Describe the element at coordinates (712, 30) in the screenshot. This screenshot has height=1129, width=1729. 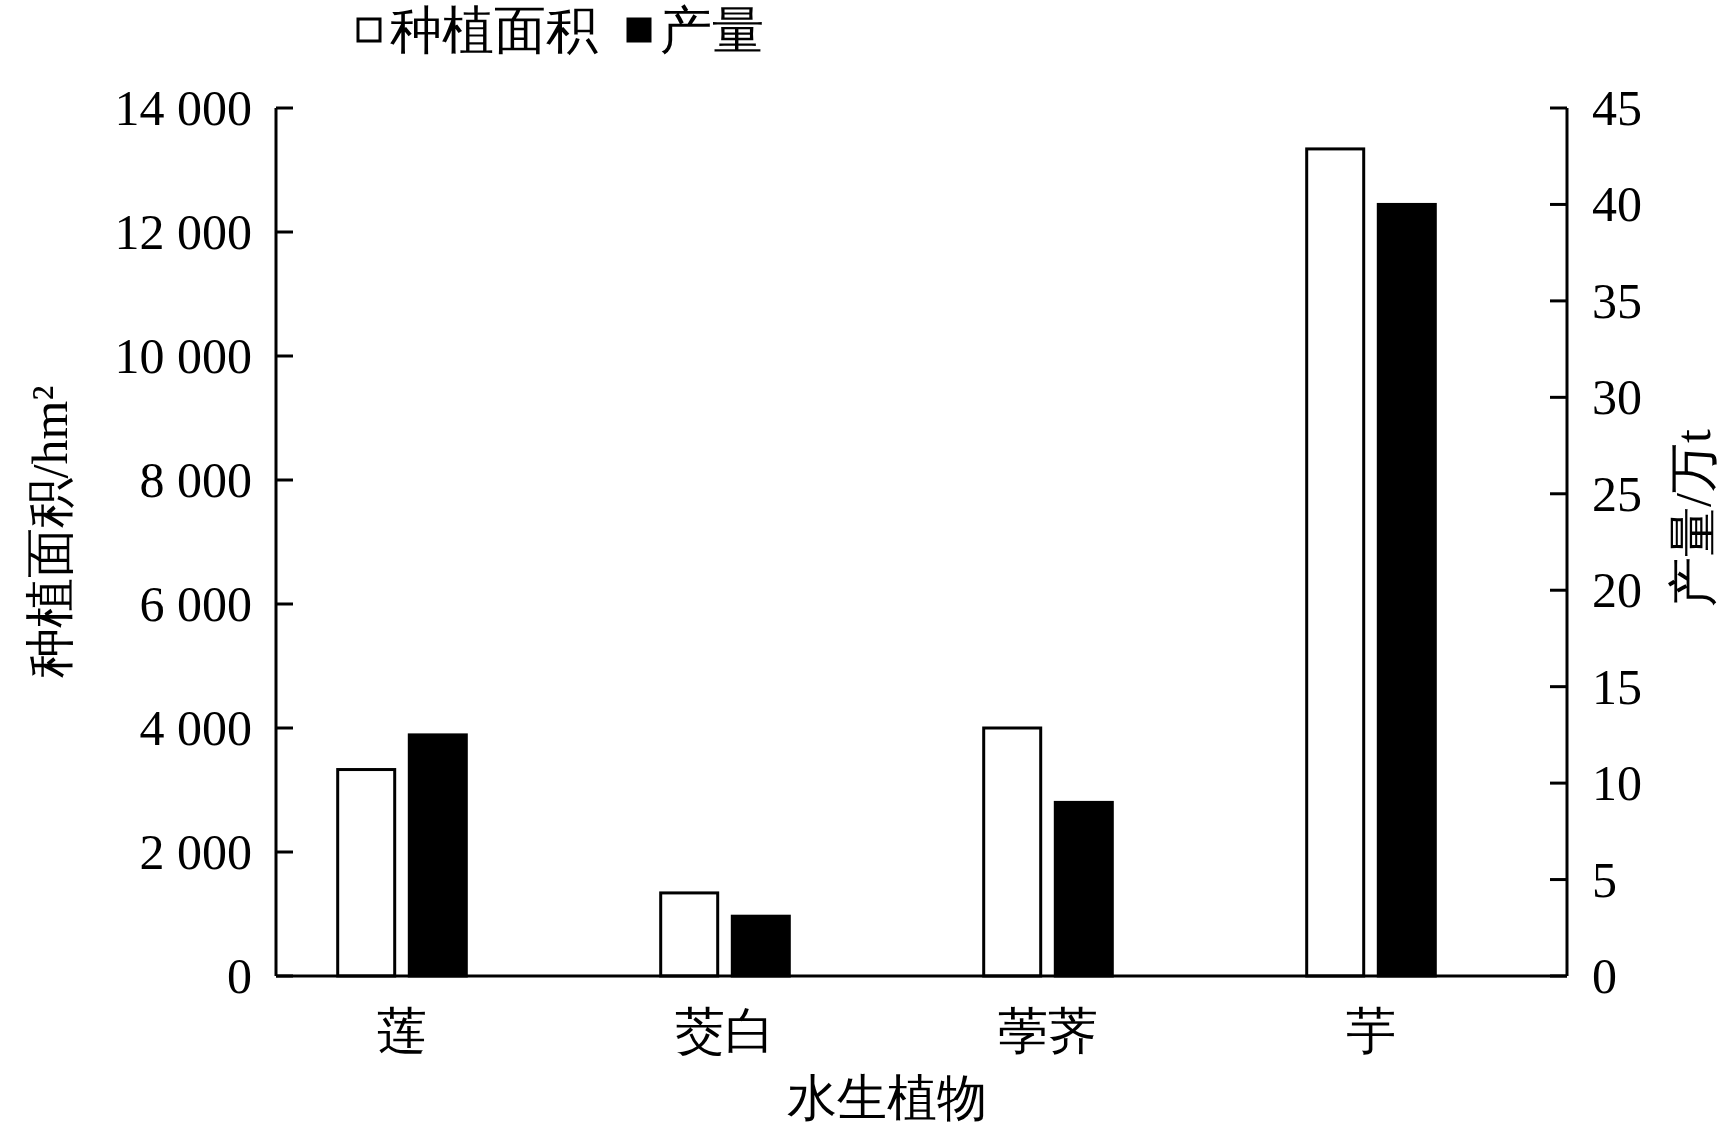
I see `legend-label: 产量` at that location.